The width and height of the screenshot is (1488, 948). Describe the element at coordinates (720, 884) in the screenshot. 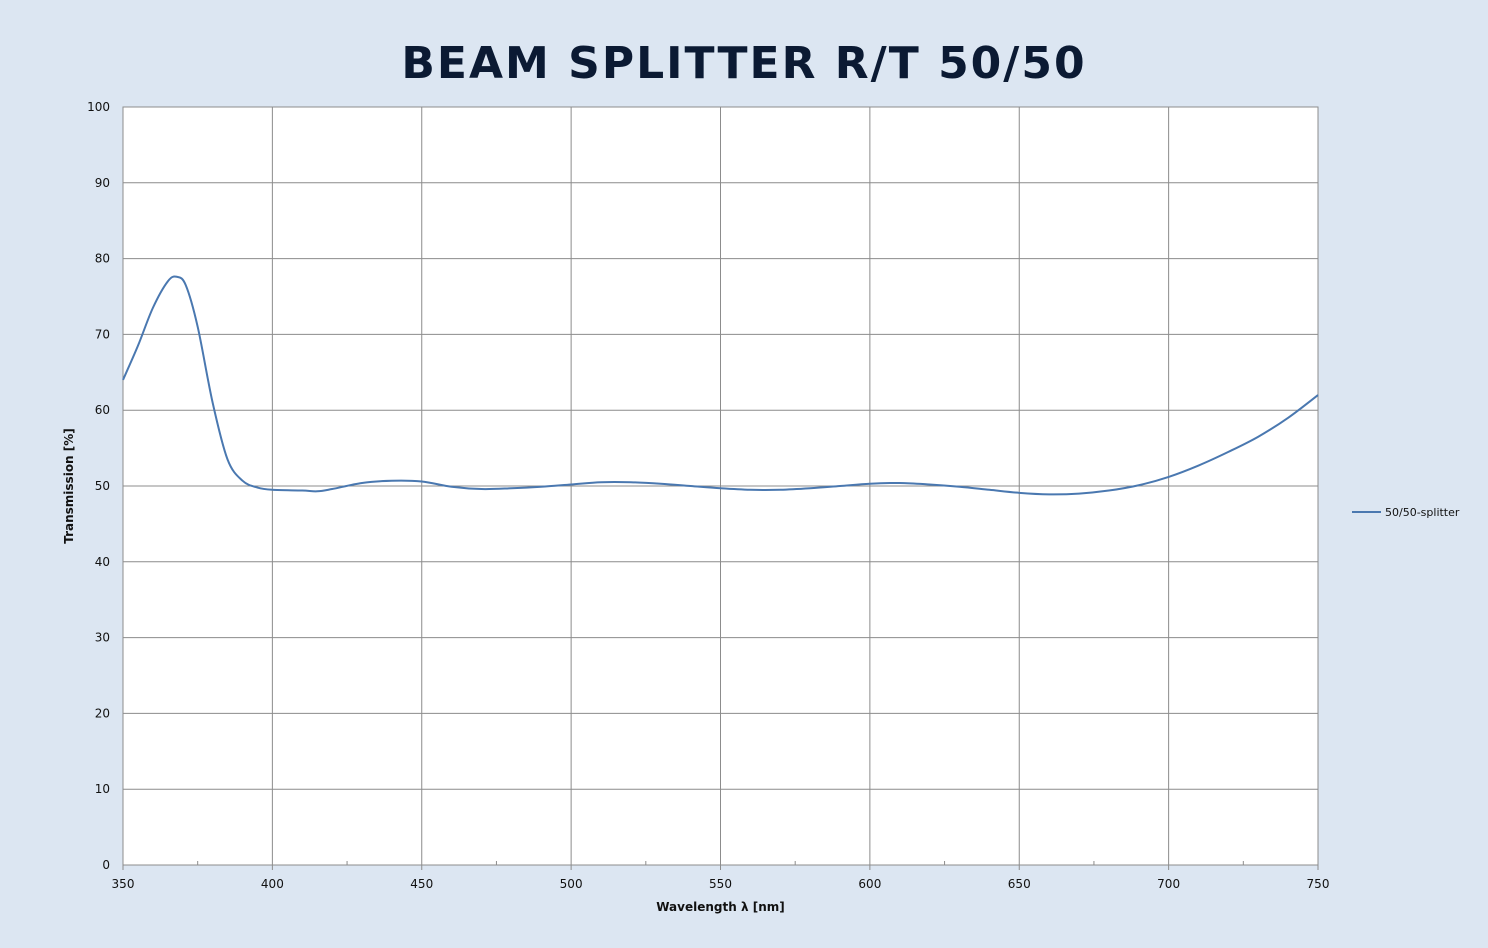

I see `x-tick-label: 550` at that location.